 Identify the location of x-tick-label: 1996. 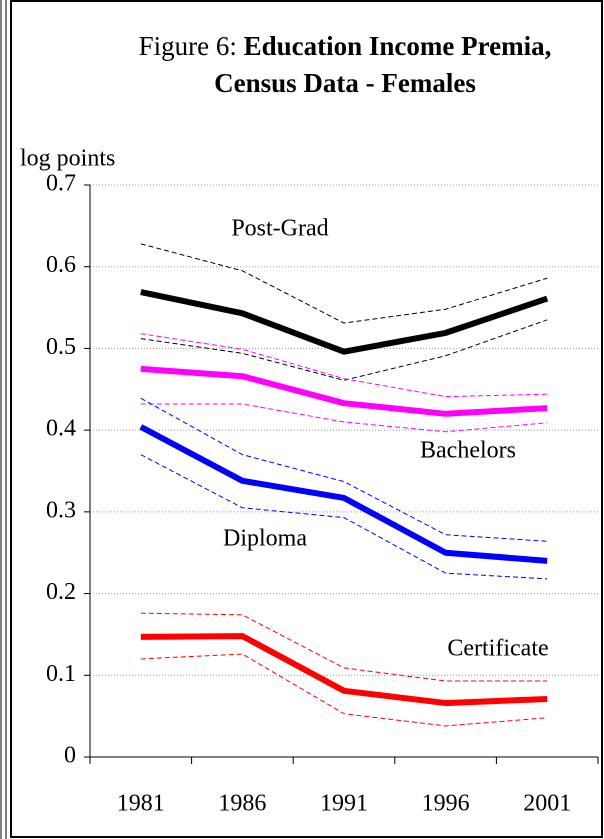
(446, 804).